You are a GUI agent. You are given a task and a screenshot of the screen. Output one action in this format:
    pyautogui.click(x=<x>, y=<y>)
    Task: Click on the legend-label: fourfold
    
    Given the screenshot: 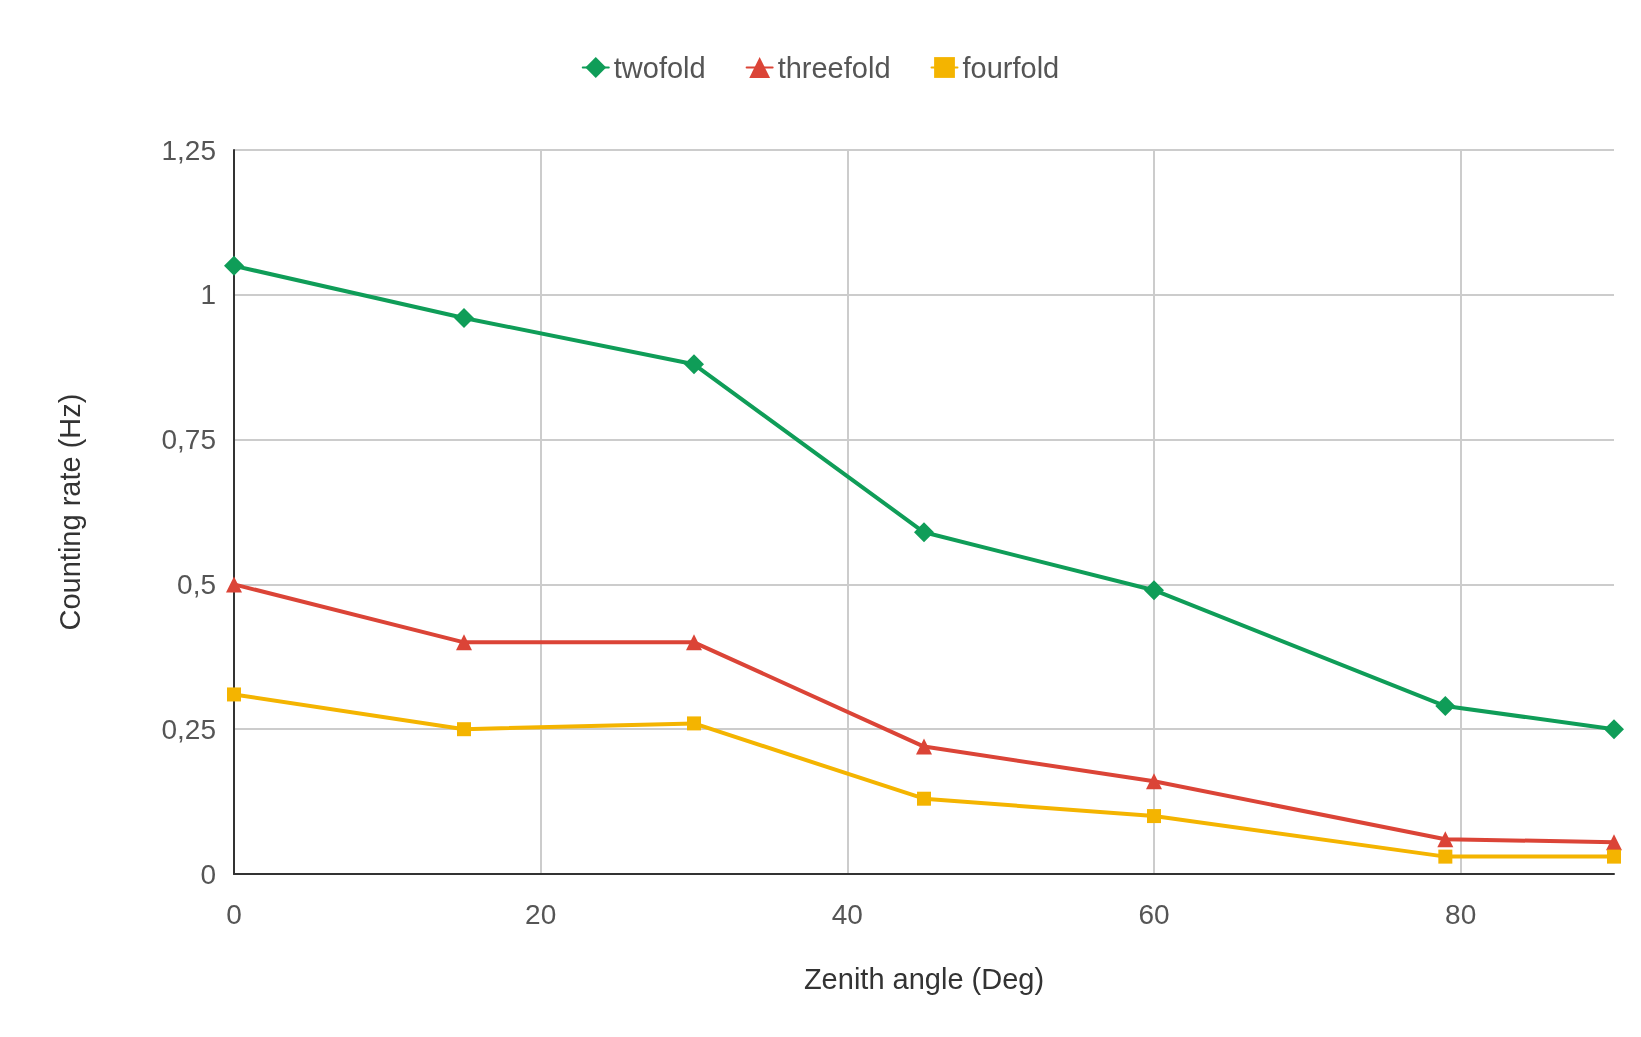 What is the action you would take?
    pyautogui.click(x=1011, y=67)
    